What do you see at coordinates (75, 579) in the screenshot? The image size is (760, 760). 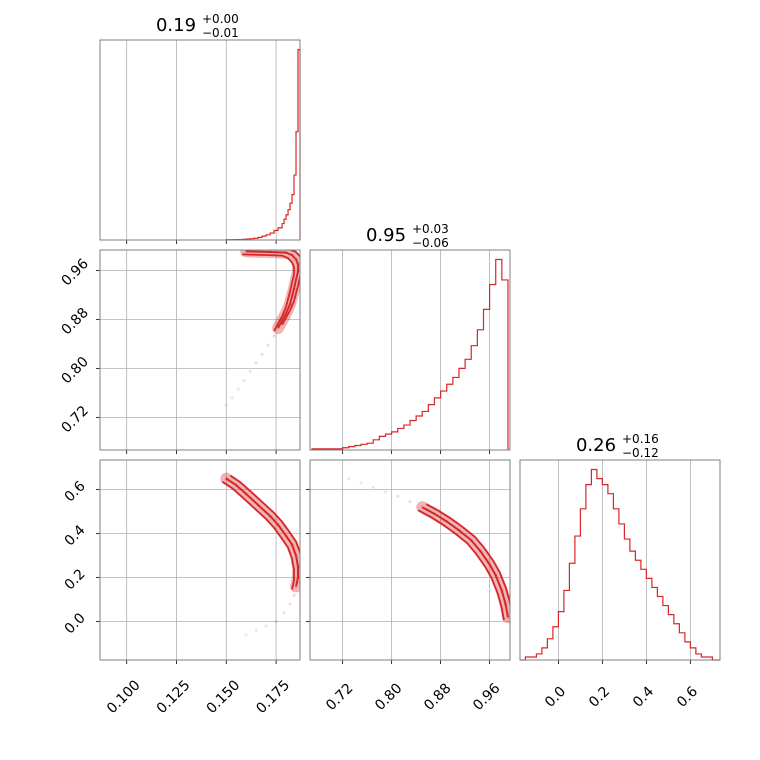 I see `y-tick-label: 0.2` at bounding box center [75, 579].